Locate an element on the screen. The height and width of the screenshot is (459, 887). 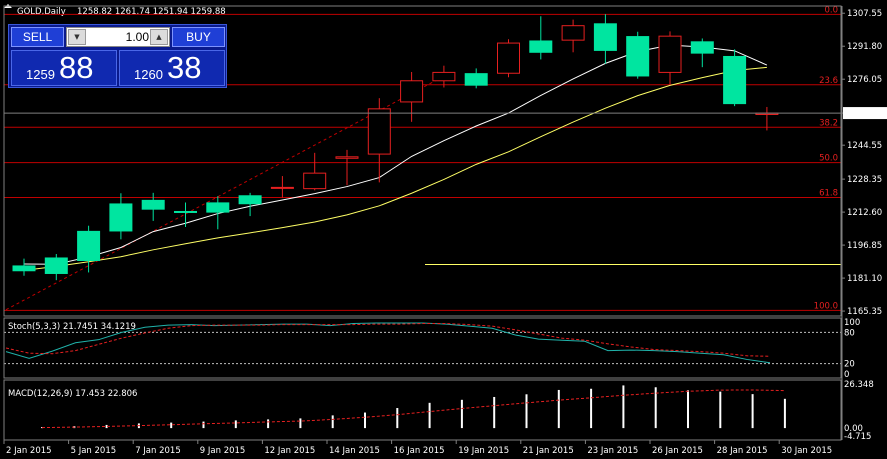
time-tick-label: 12 Jan 2015 is located at coordinates (289, 451).